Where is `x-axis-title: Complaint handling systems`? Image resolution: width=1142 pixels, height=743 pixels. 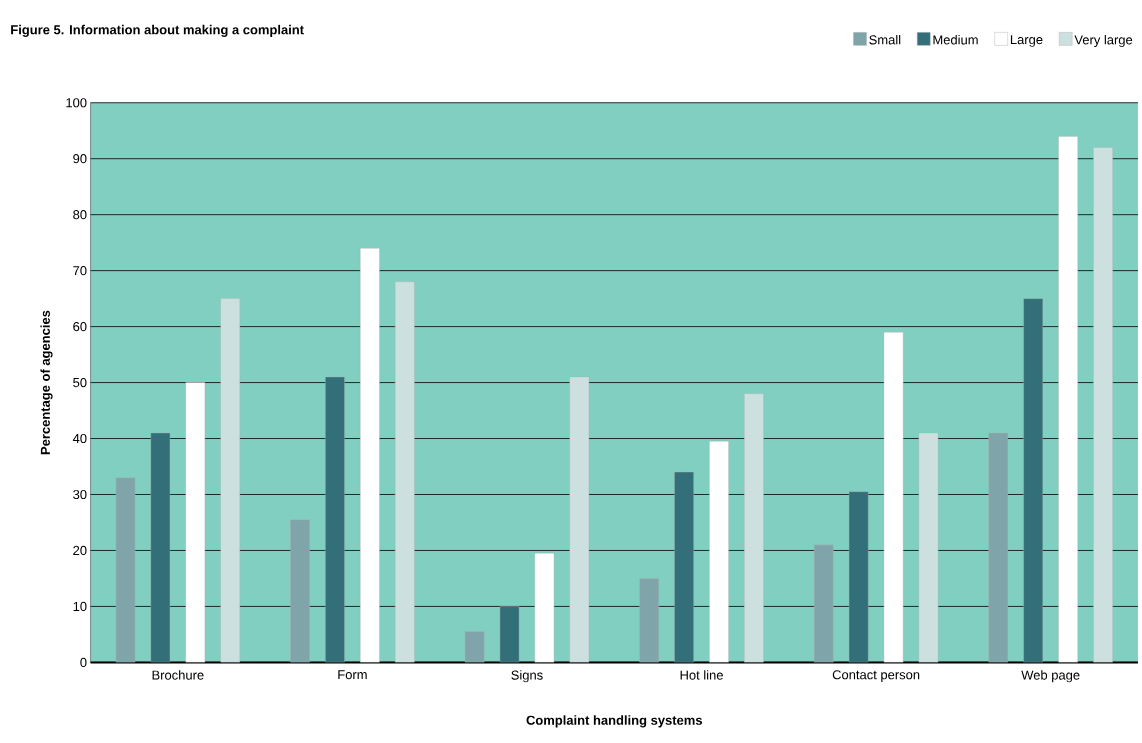
x-axis-title: Complaint handling systems is located at coordinates (614, 721).